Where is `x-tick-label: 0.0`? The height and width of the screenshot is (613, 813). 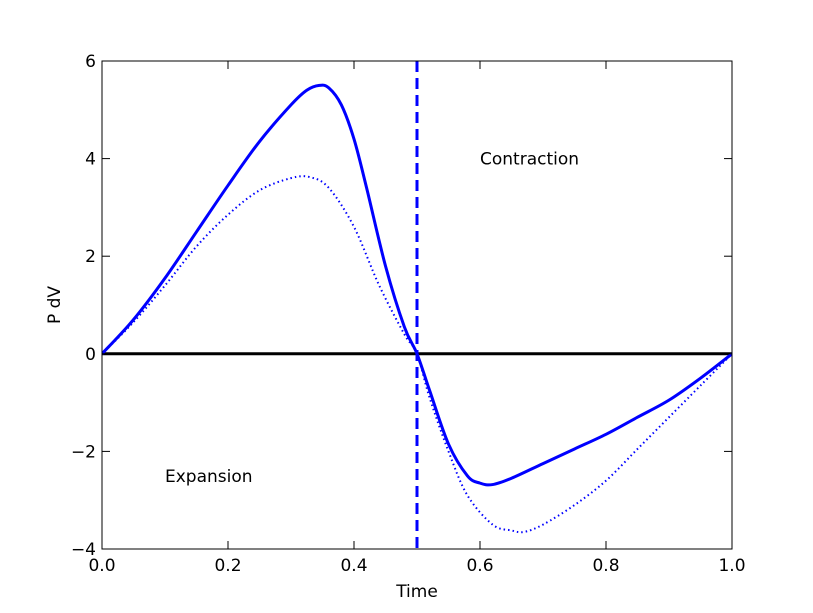
x-tick-label: 0.0 is located at coordinates (101, 566).